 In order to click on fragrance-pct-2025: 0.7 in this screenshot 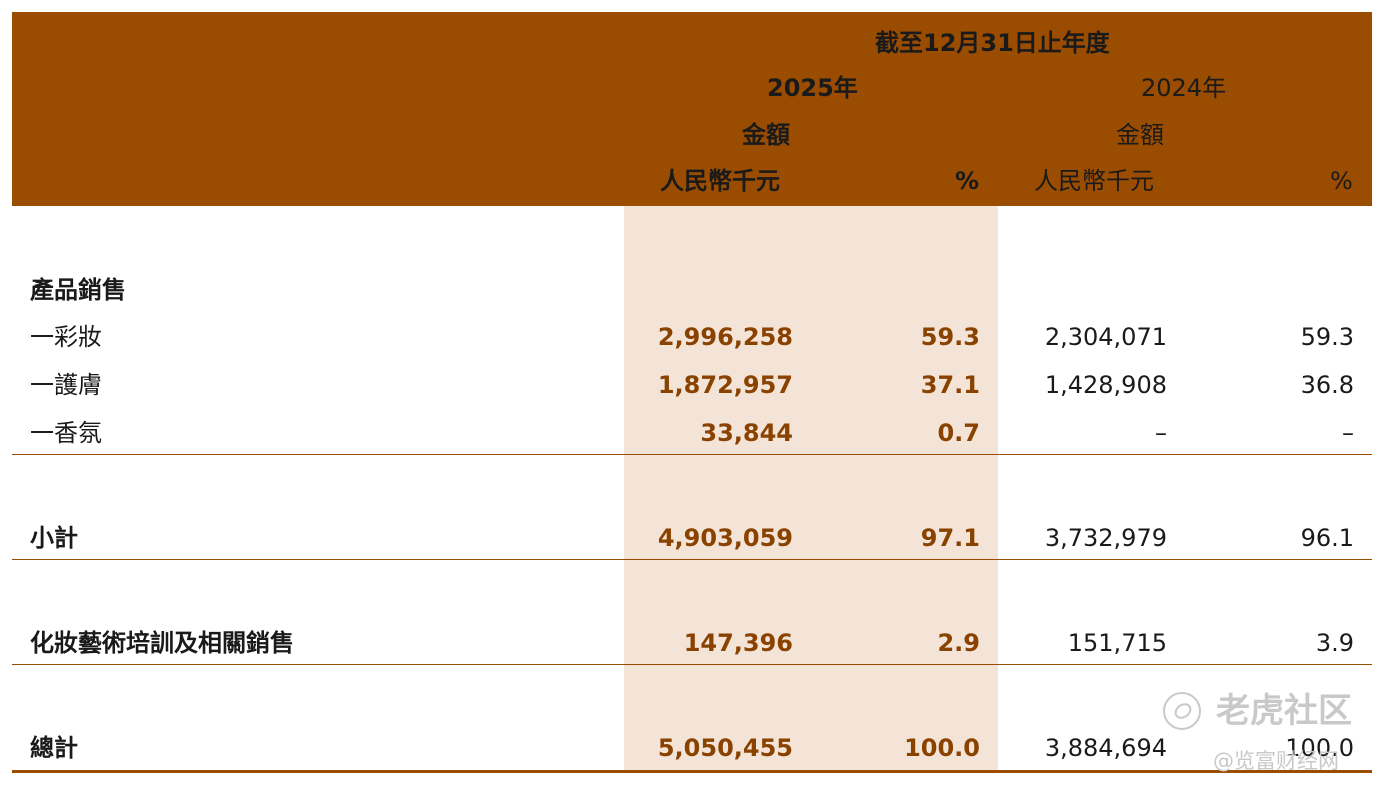, I will do `click(958, 433)`.